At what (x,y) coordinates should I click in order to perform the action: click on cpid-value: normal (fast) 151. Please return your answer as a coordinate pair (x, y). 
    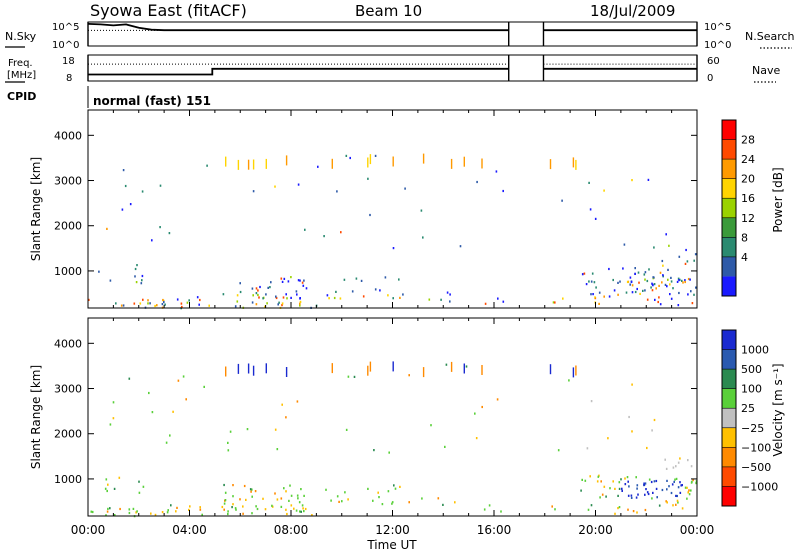
    Looking at the image, I should click on (152, 101).